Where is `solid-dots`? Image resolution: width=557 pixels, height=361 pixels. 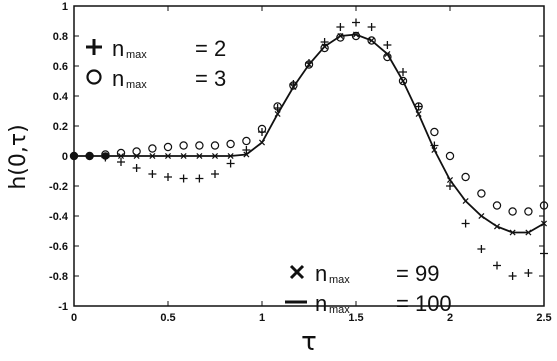
solid-dots is located at coordinates (90, 156).